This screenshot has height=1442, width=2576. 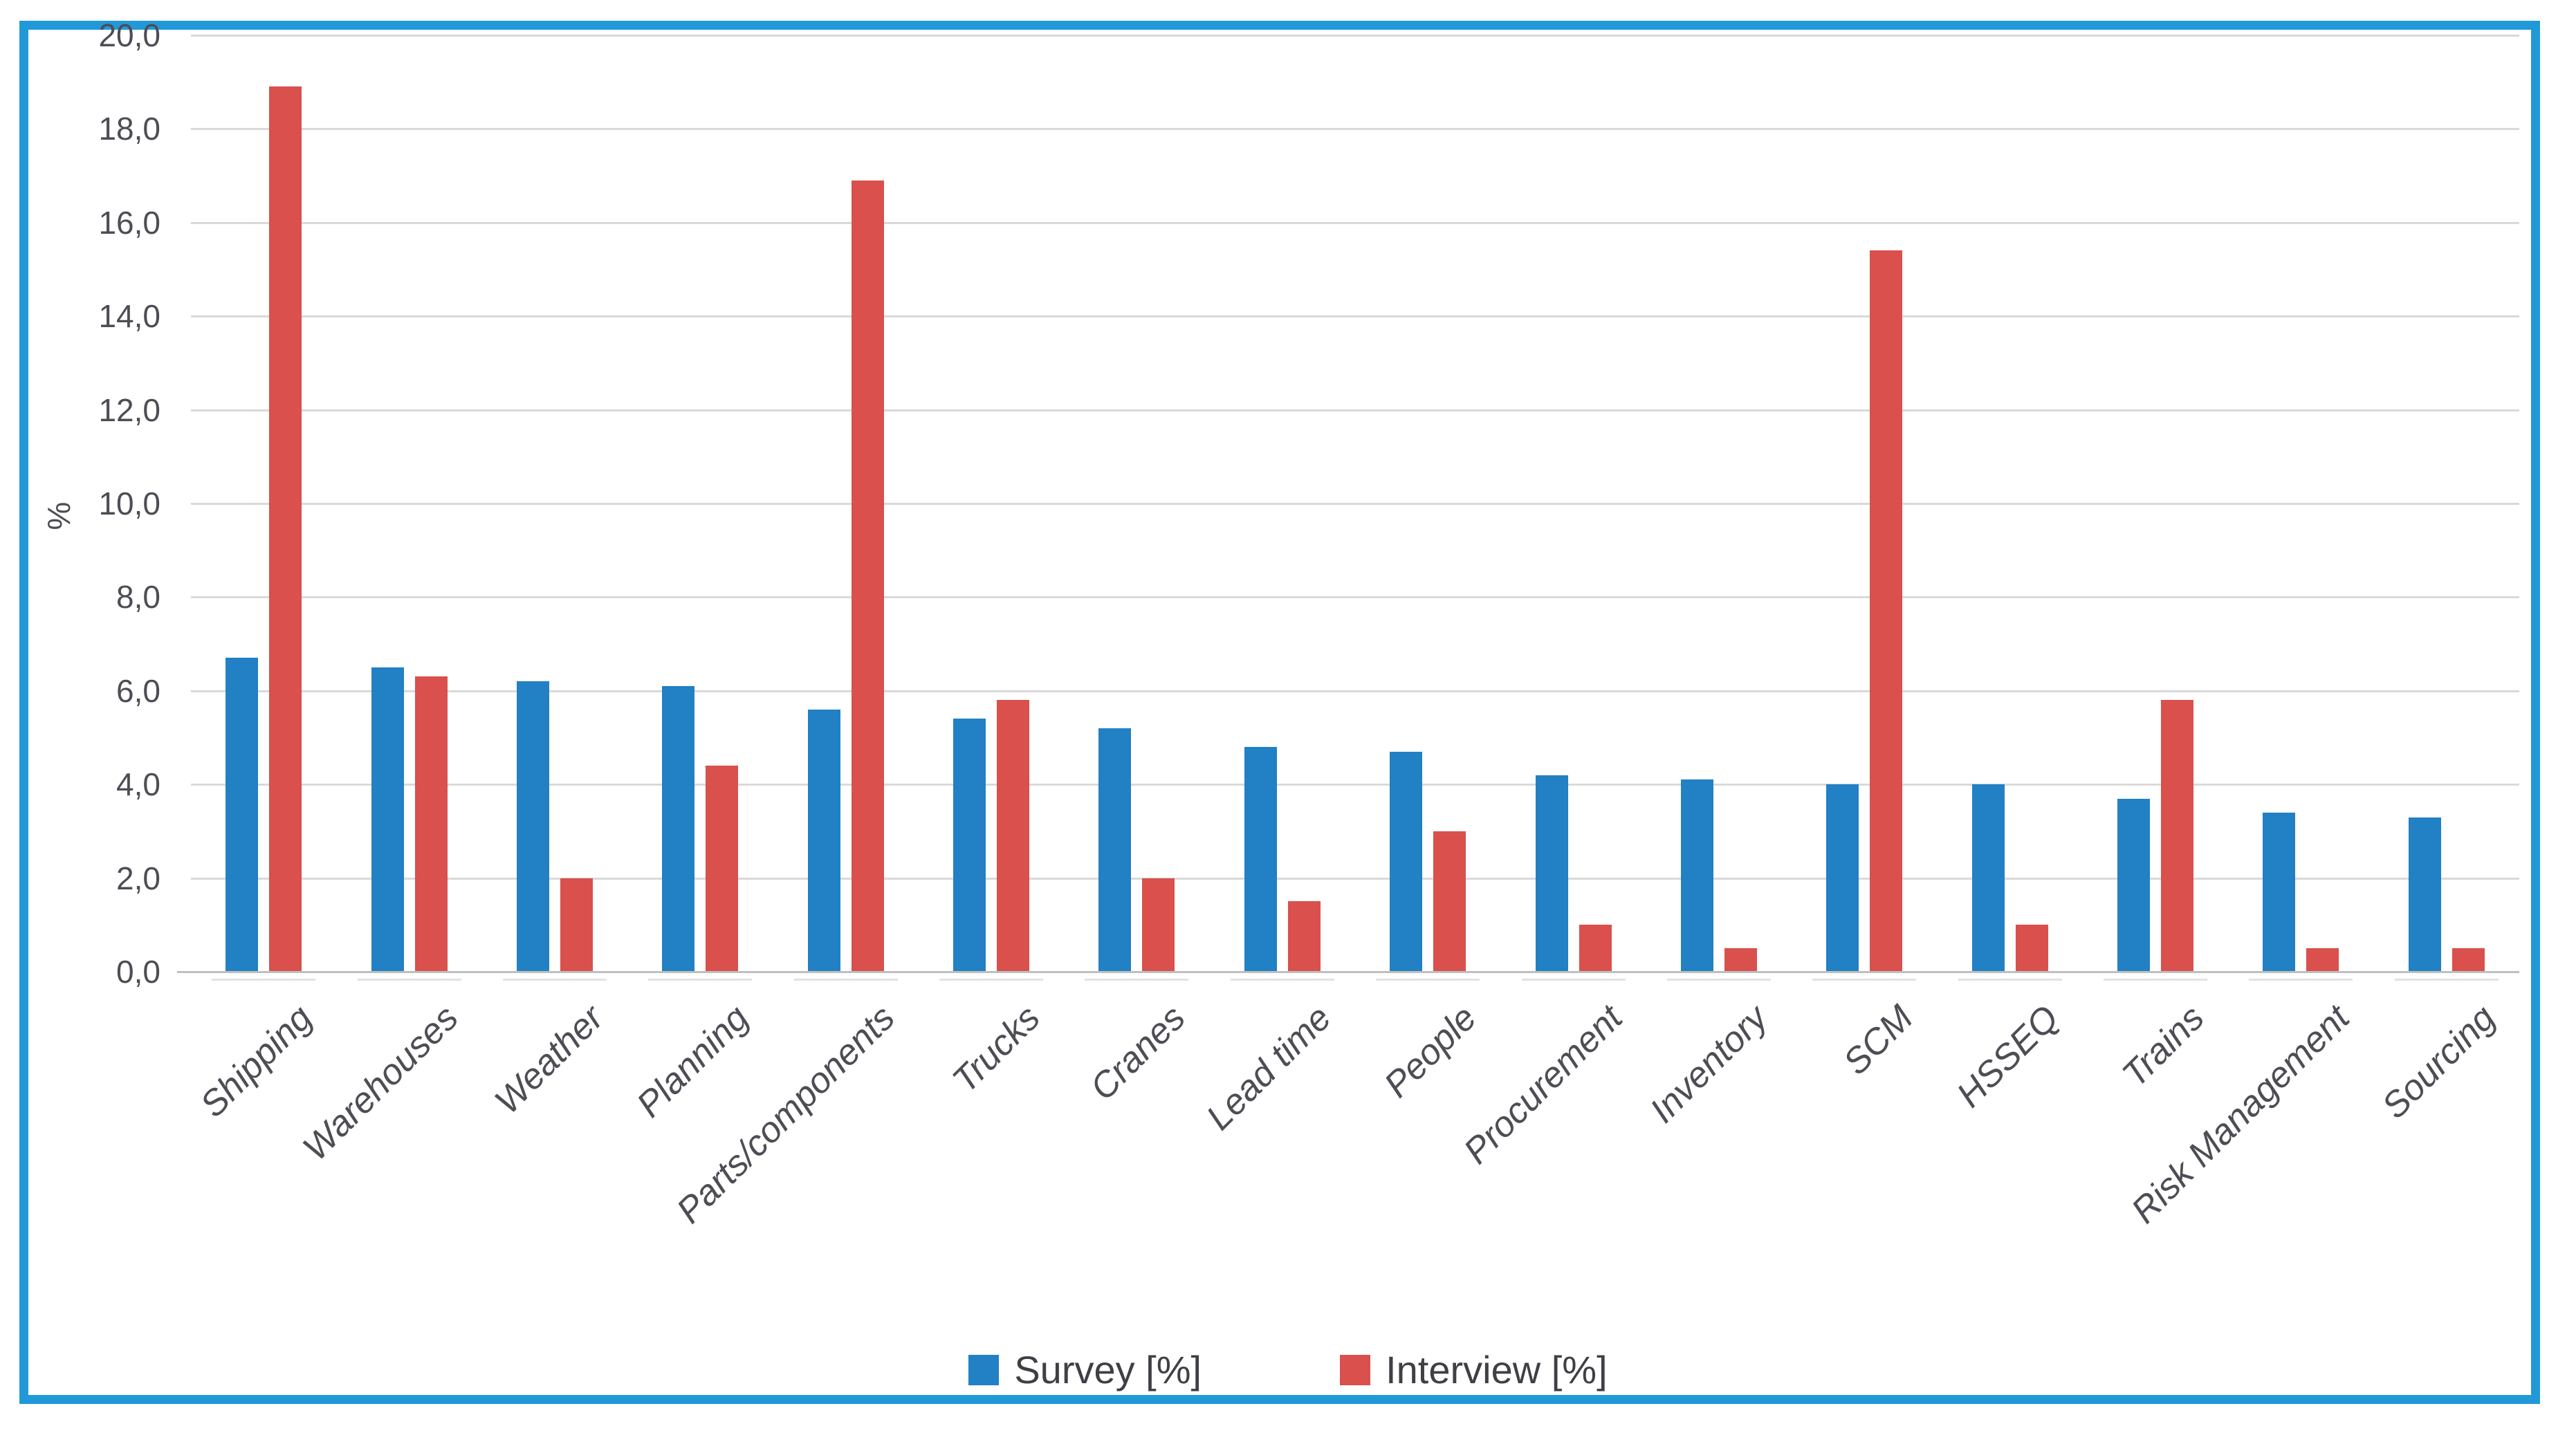 I want to click on legend-label: Survey [%], so click(x=1108, y=1370).